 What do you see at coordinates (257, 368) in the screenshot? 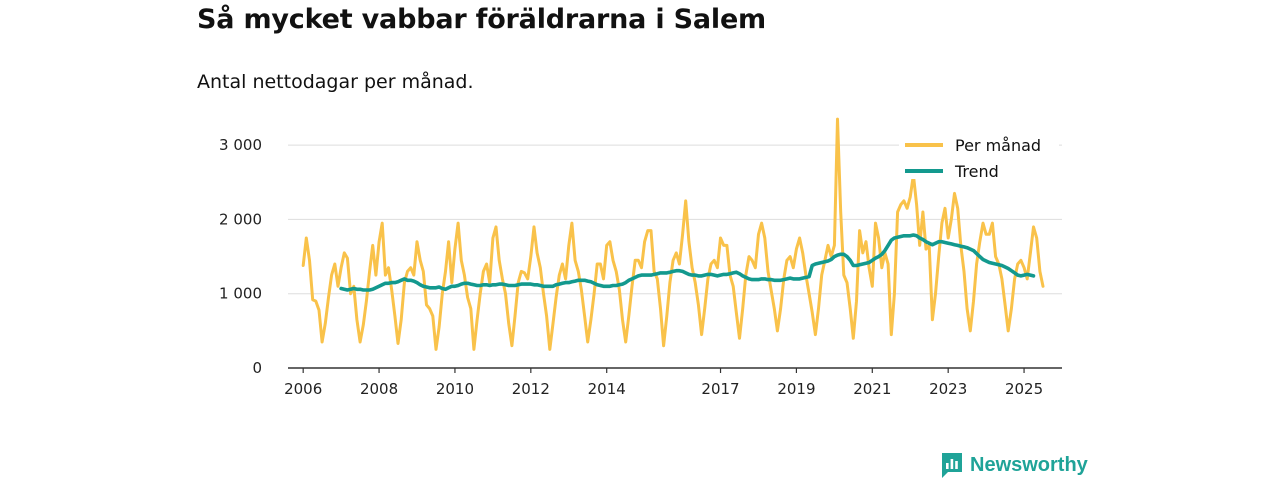
I see `y-tick-label: 0` at bounding box center [257, 368].